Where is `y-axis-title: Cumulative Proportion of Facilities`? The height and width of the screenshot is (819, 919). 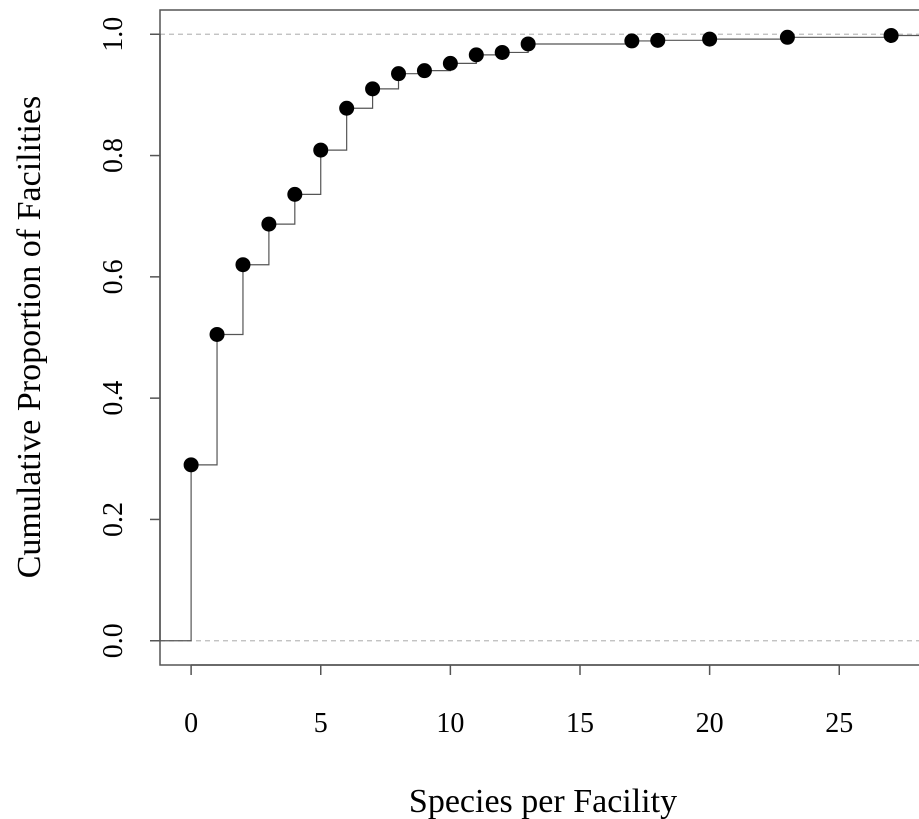 y-axis-title: Cumulative Proportion of Facilities is located at coordinates (29, 337).